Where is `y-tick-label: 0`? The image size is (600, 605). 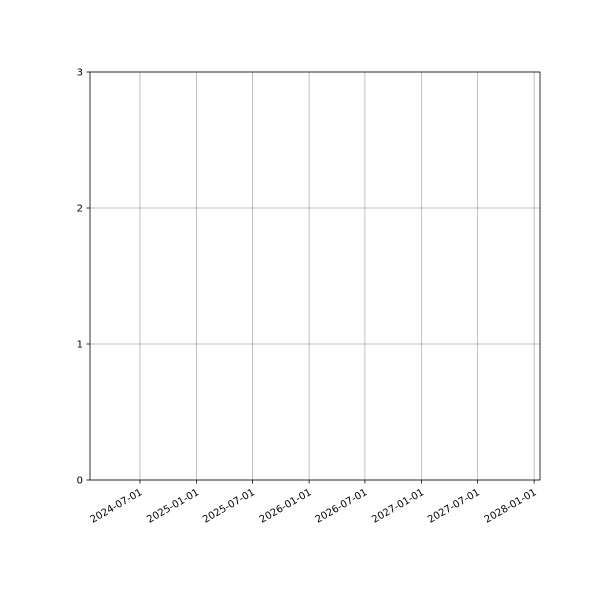 y-tick-label: 0 is located at coordinates (80, 481).